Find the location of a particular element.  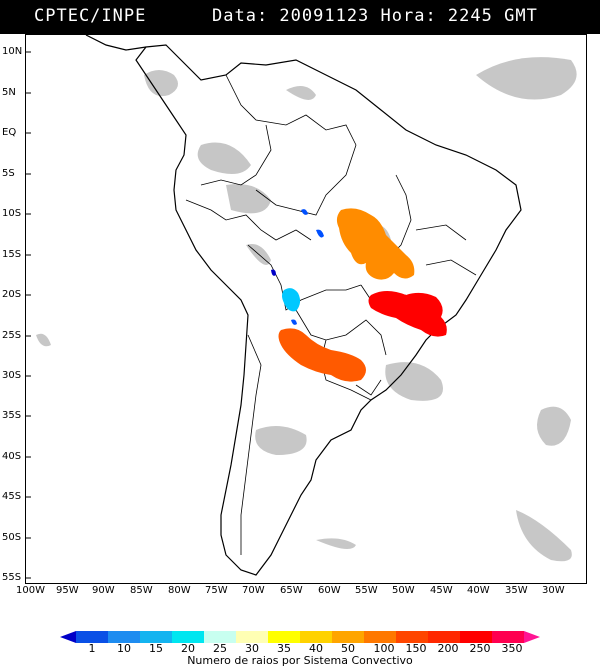

lat-label-5s: 5S is located at coordinates (8, 173).